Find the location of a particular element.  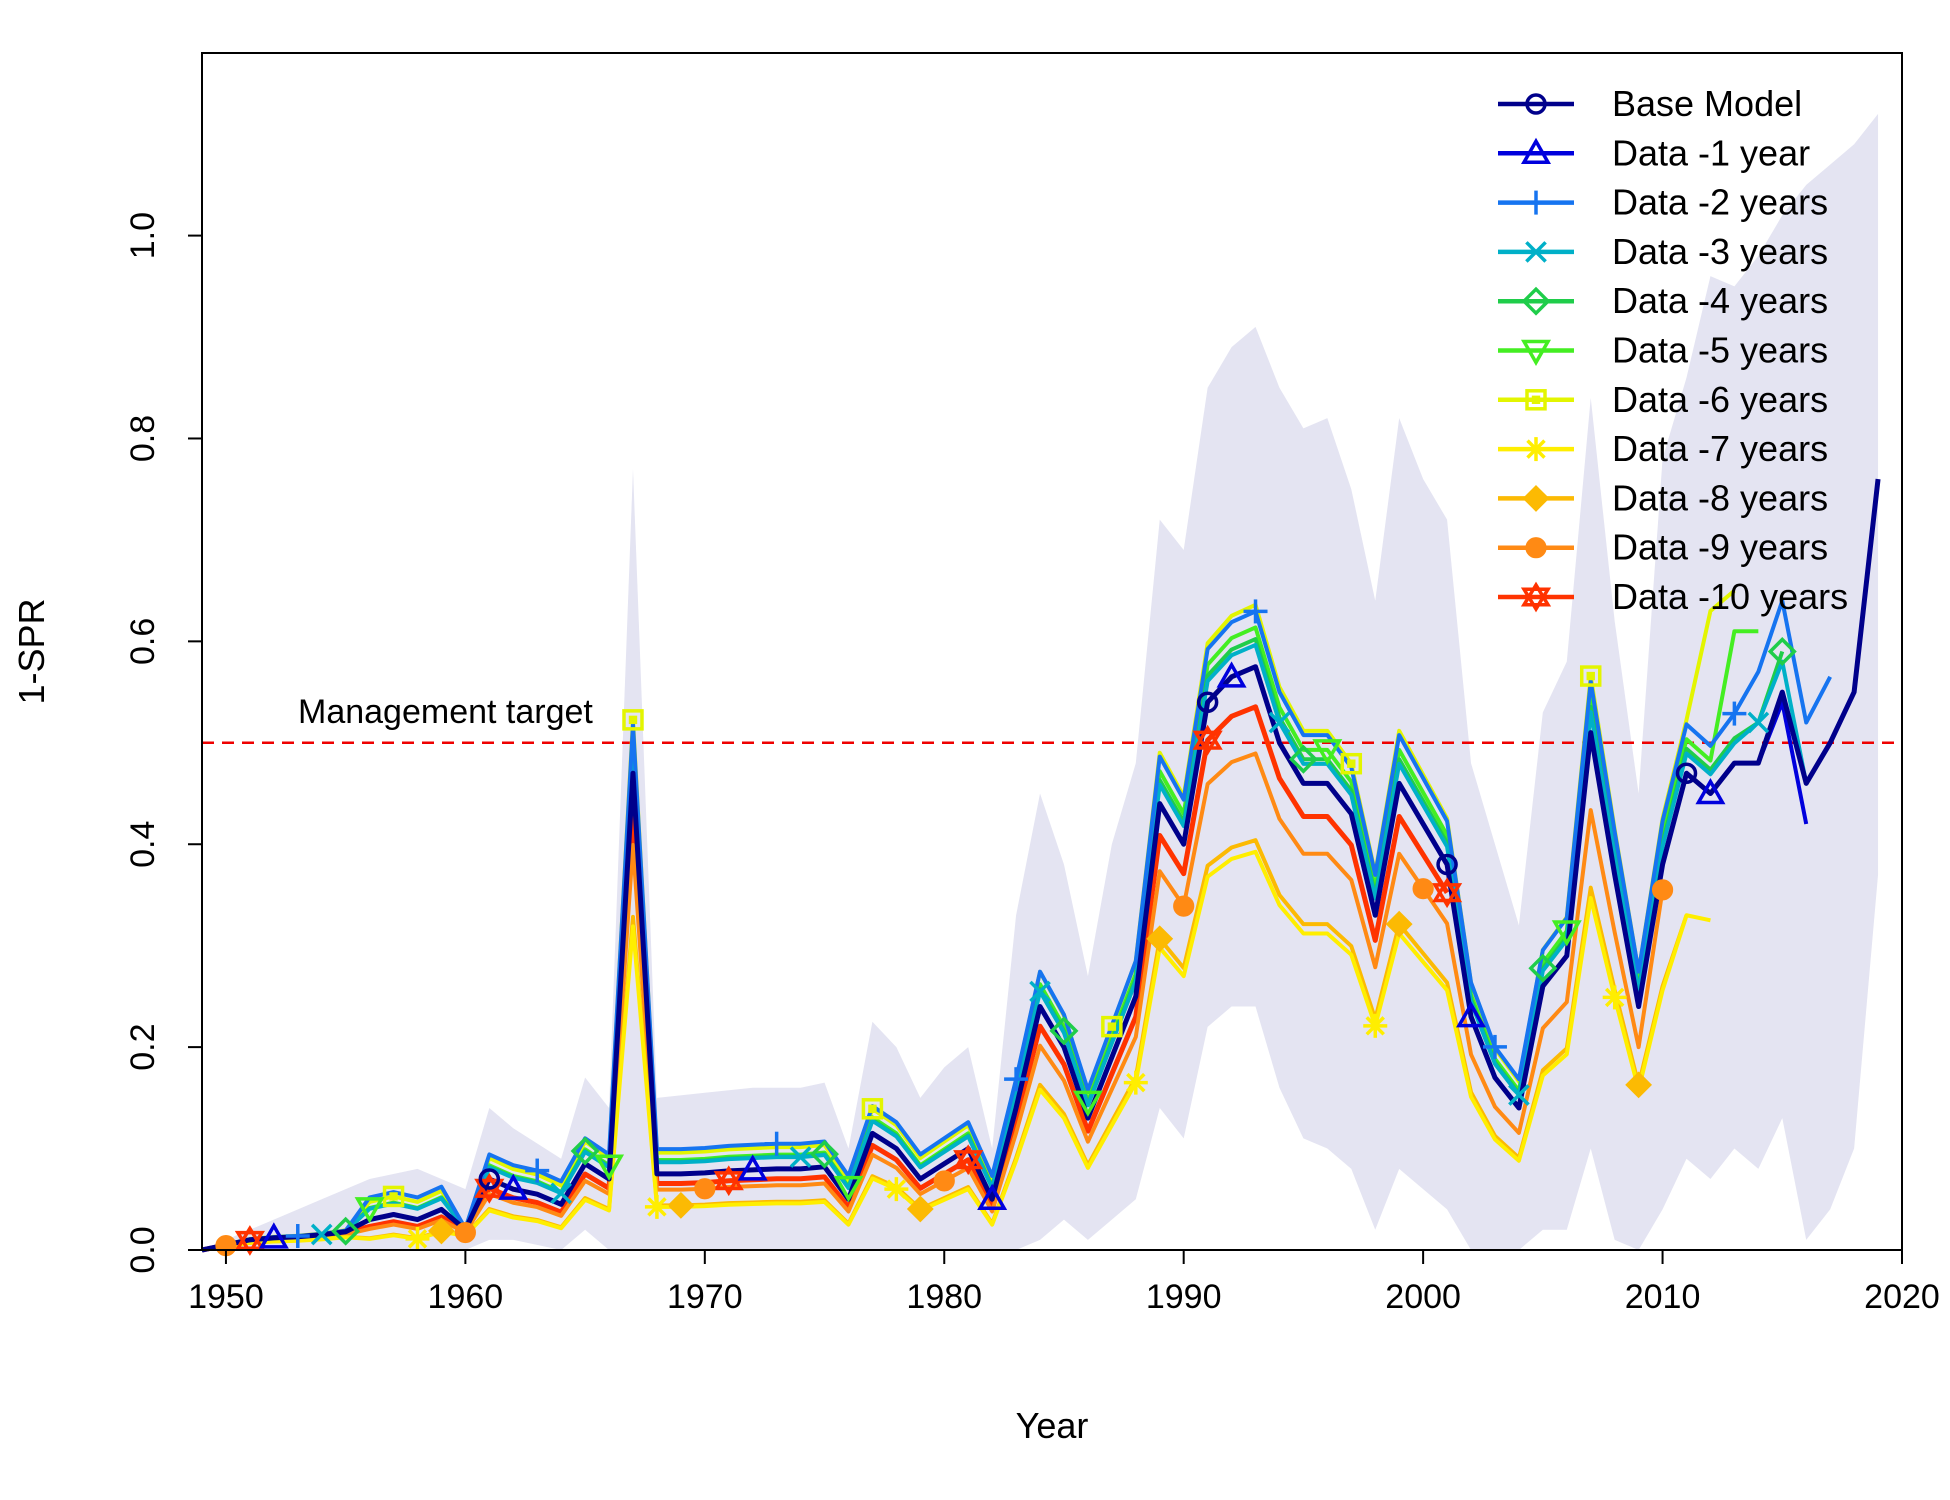

legend-label: Data -2 years is located at coordinates (1720, 202).